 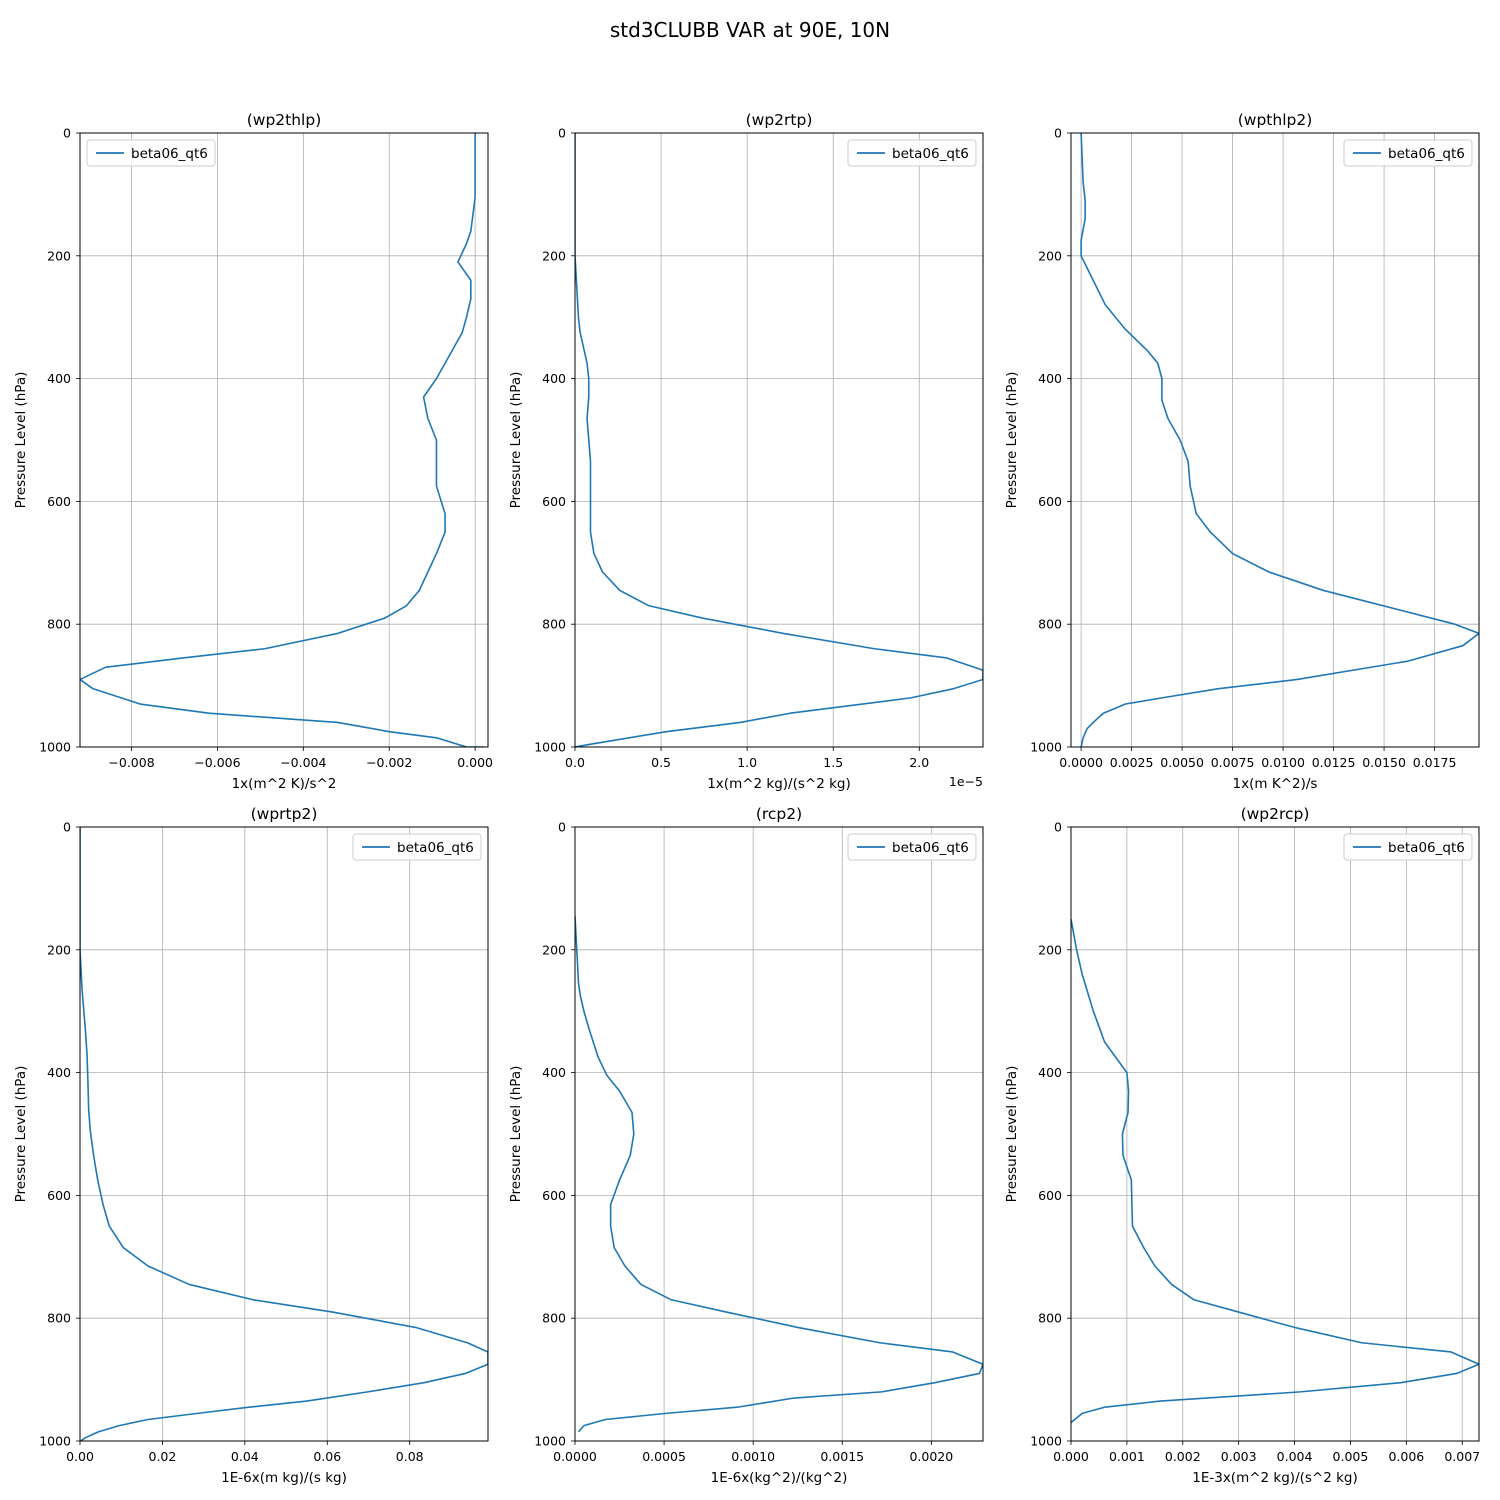 I want to click on x-tick-label: −0.006, so click(x=217, y=762).